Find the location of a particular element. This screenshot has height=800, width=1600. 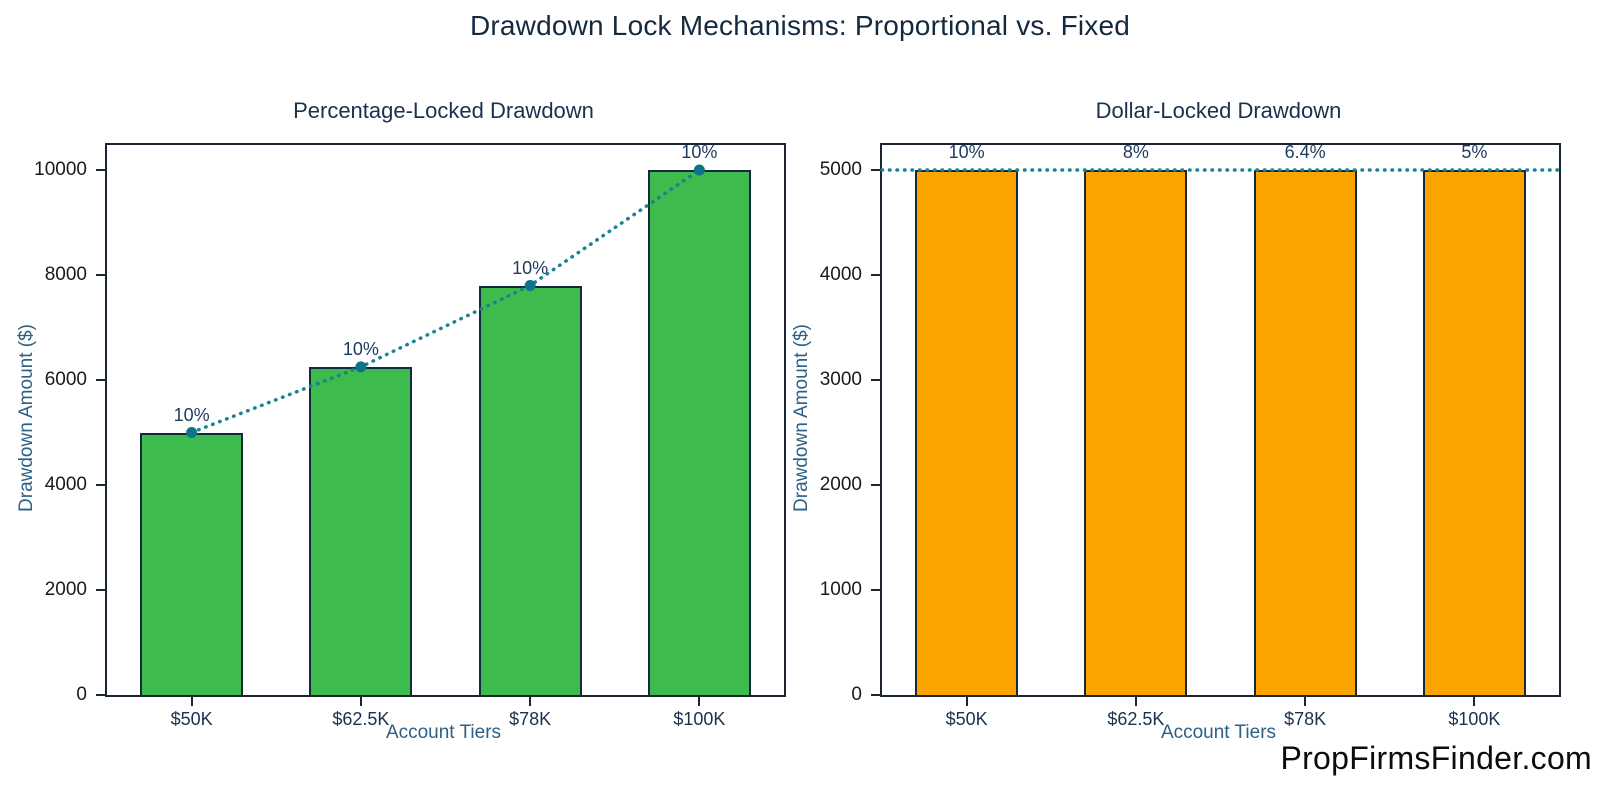

dollar-locked-xtick-label: $78K is located at coordinates (1305, 719).